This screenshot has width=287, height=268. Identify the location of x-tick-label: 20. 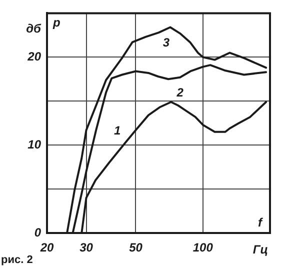
(46, 247).